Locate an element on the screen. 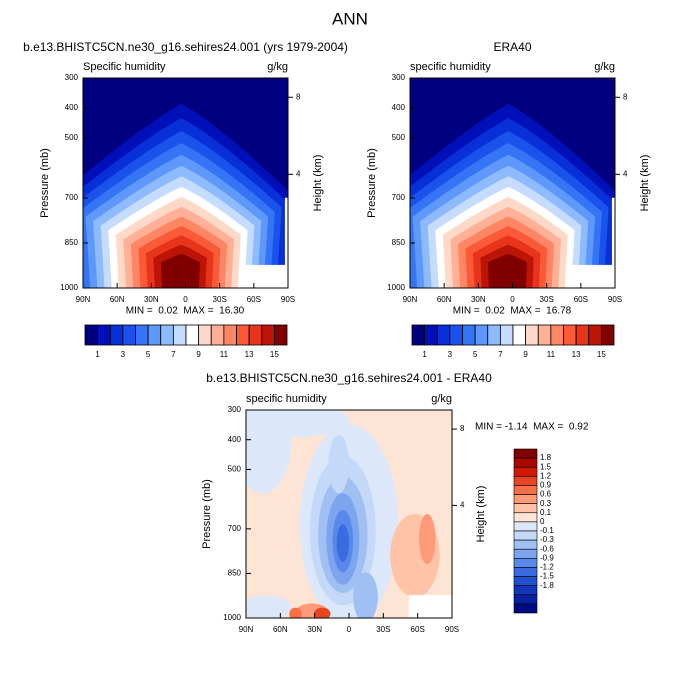  x-tick-label: 90S is located at coordinates (615, 299).